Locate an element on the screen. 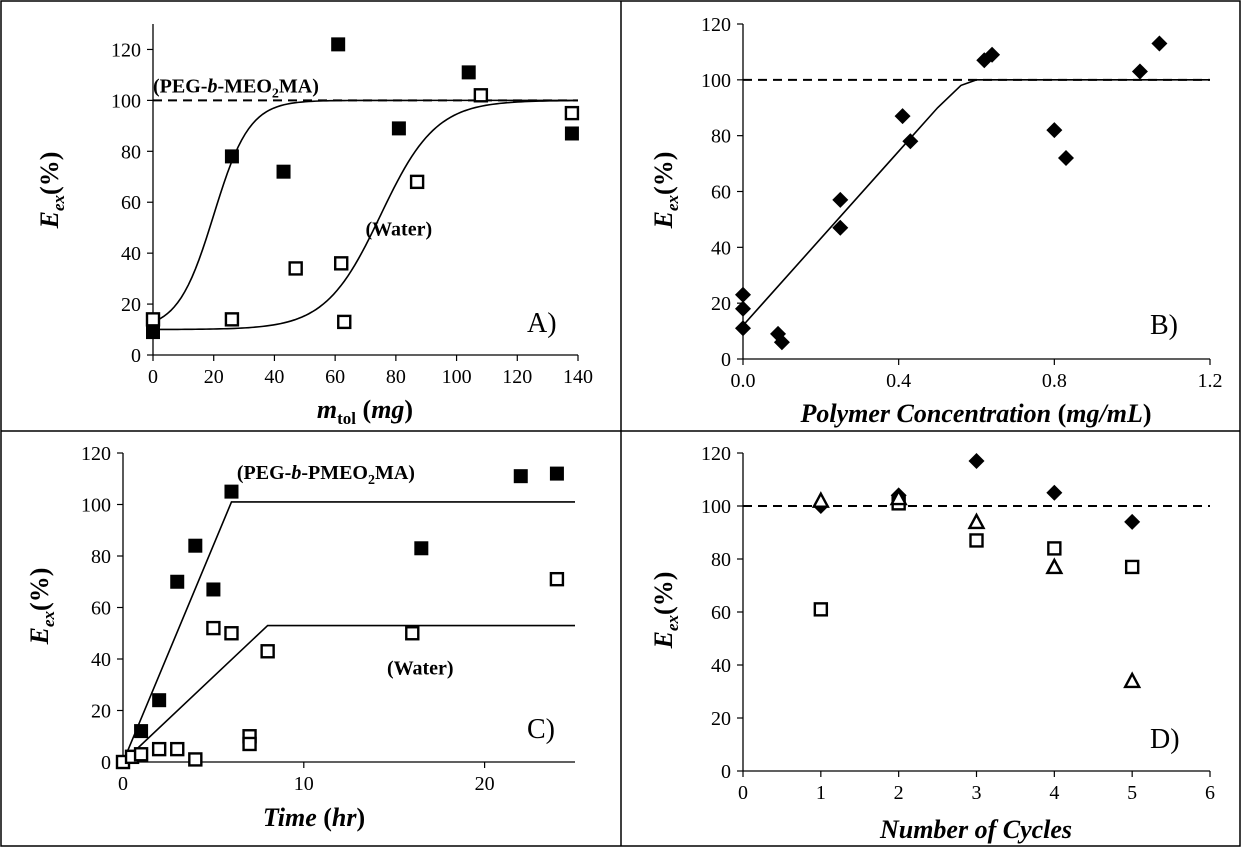 This screenshot has width=1241, height=847. panel-d-ytick-label: 60 is located at coordinates (721, 613).